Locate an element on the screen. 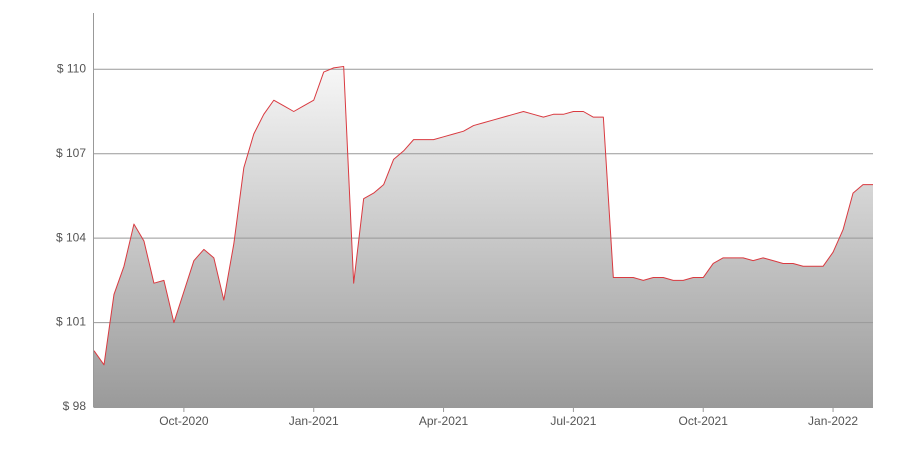 The width and height of the screenshot is (900, 450). x-tick-label: Jan-2022 is located at coordinates (833, 421).